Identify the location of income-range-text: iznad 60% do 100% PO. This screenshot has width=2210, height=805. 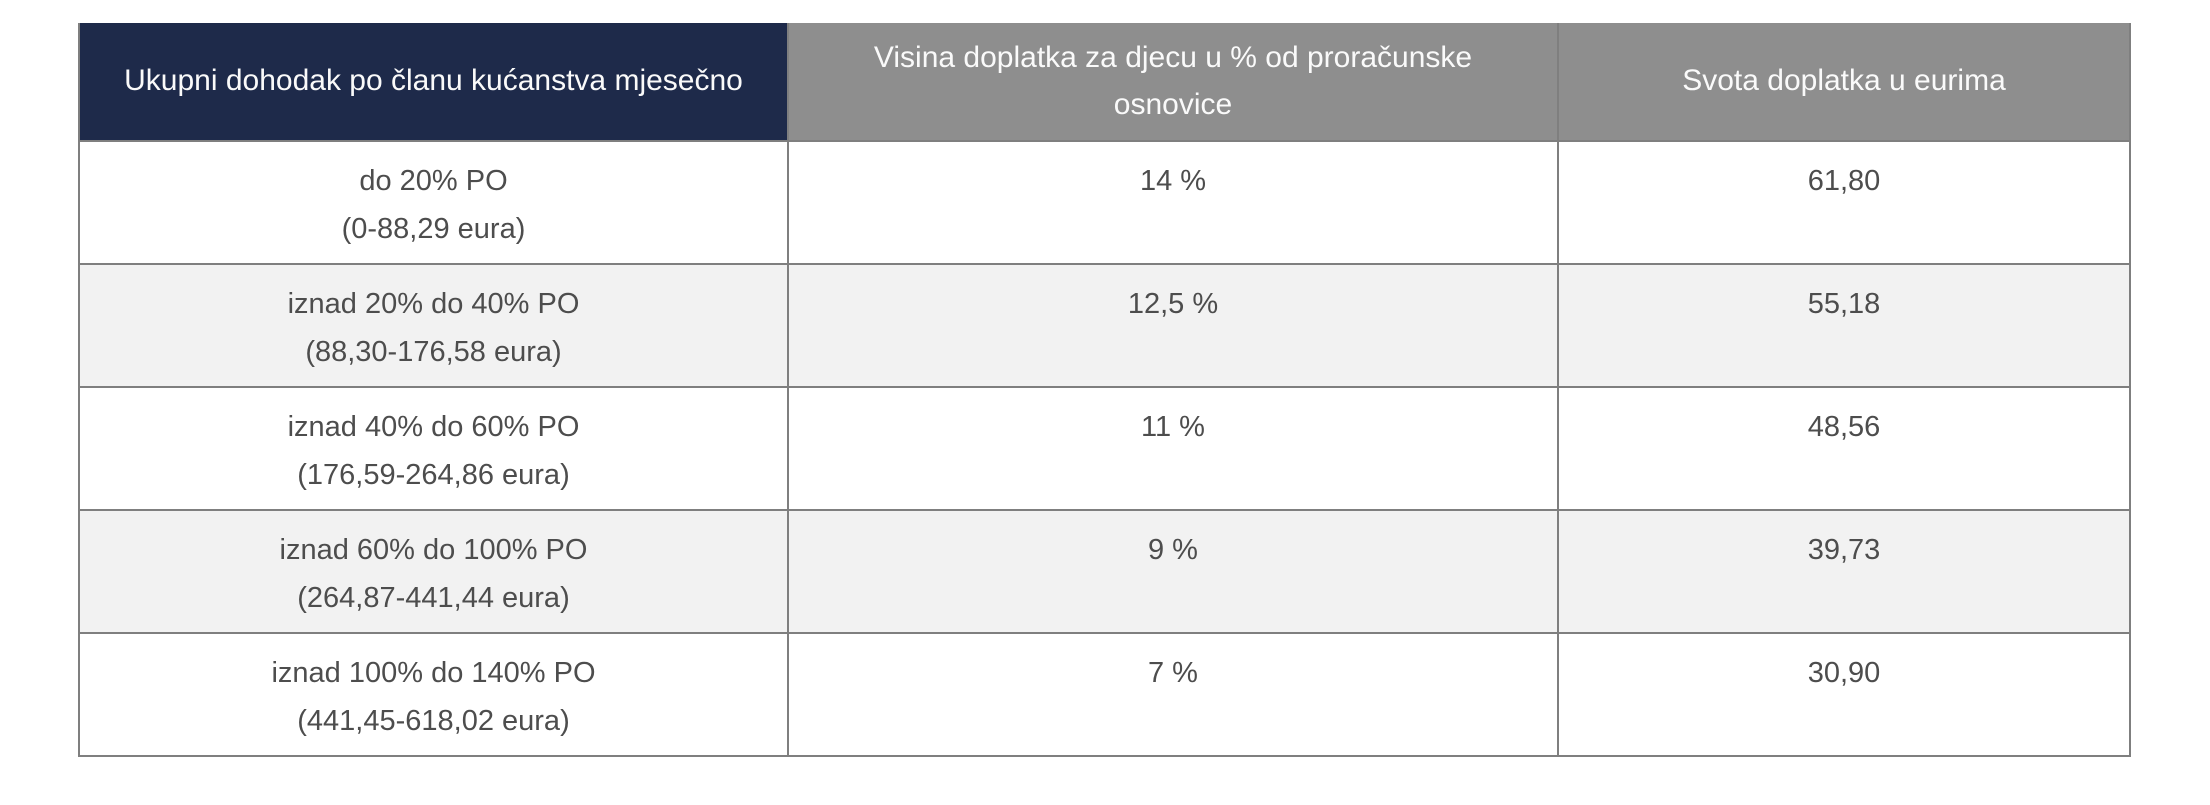
(433, 550).